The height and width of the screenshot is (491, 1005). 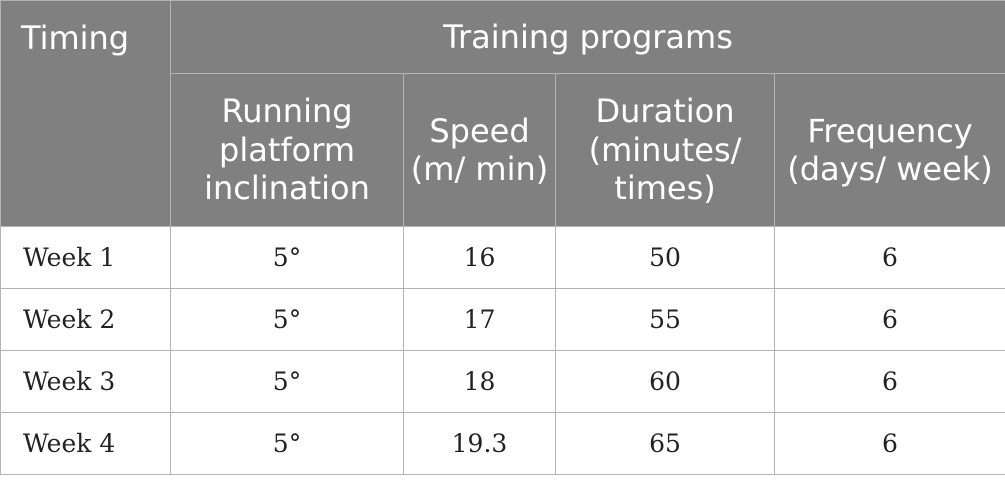 I want to click on header-speed: Speed (m/ min), so click(x=479, y=150).